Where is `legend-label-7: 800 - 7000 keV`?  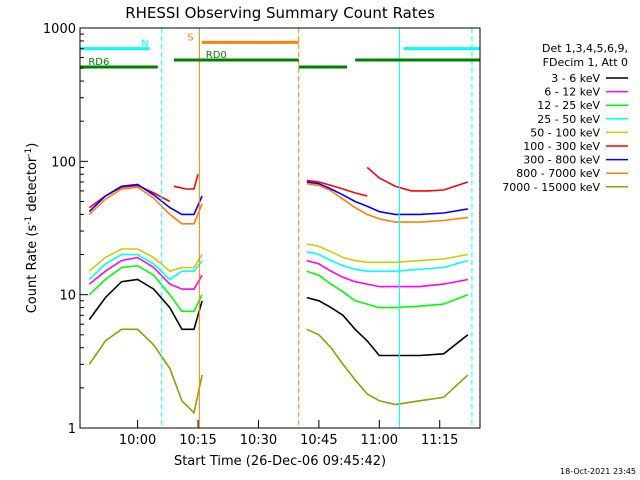
legend-label-7: 800 - 7000 keV is located at coordinates (558, 173).